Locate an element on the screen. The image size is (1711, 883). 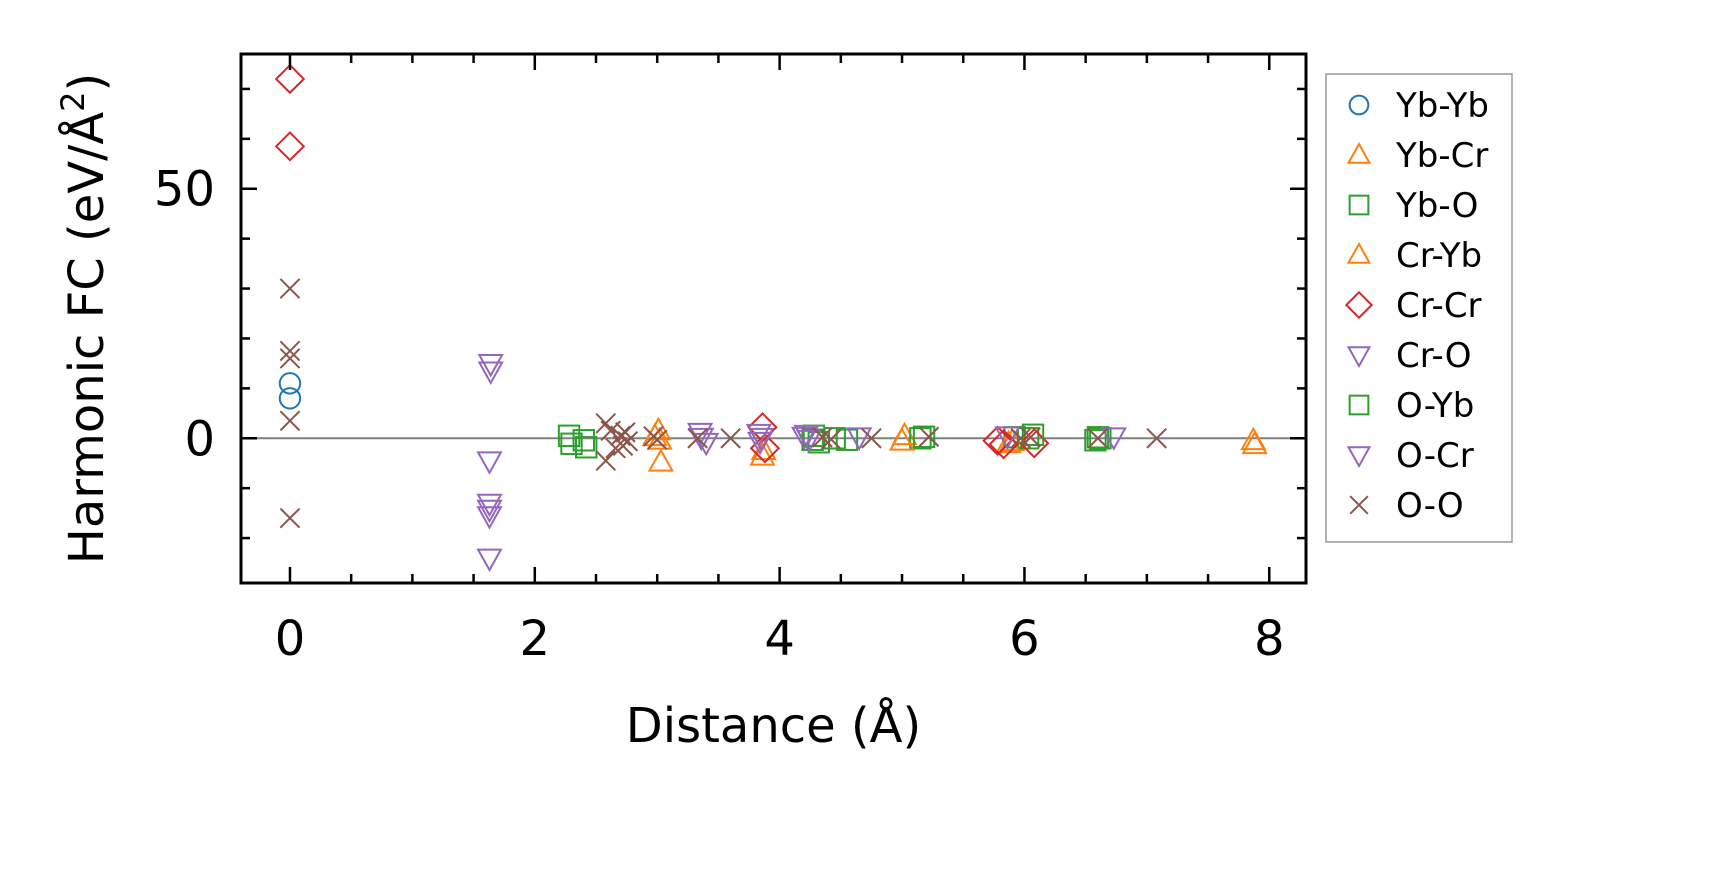
series-yb-cr is located at coordinates (956, 444).